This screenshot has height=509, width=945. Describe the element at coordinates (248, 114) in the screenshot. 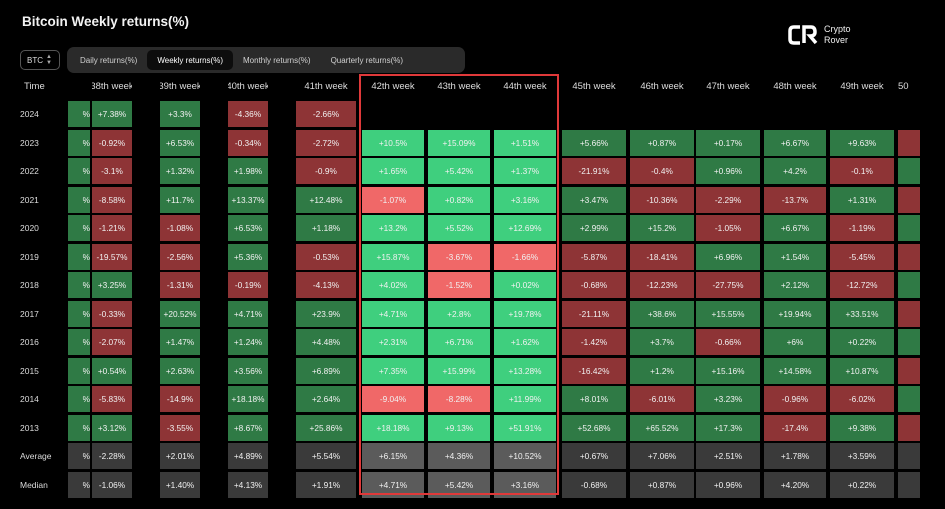

I see `table-cell: -4.36%` at that location.